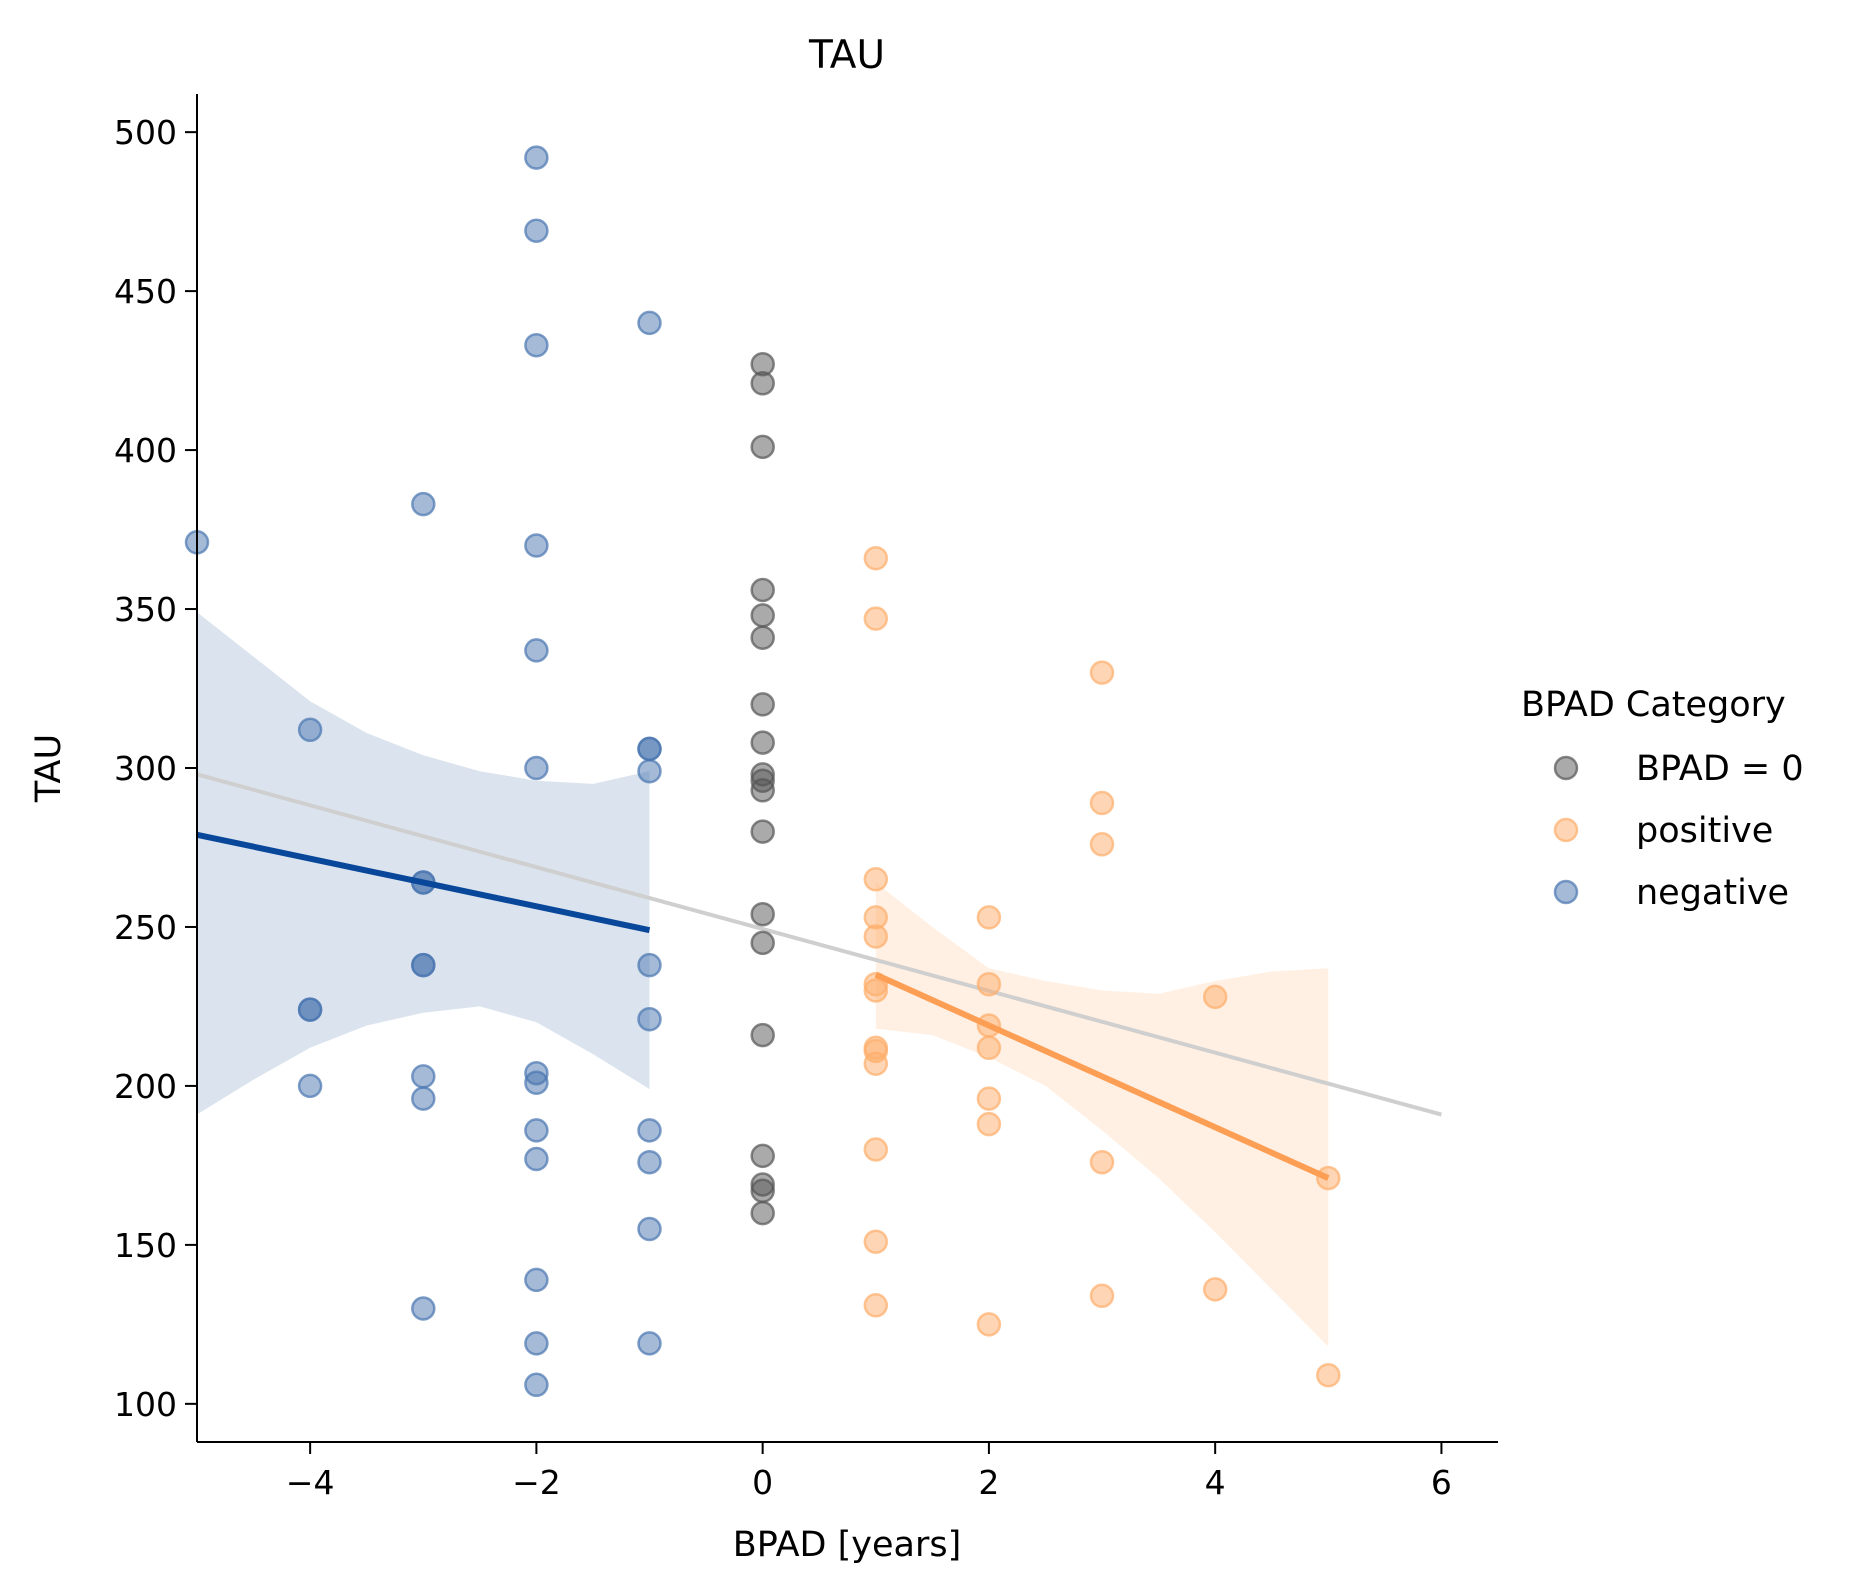  I want to click on x-tick-label: 0, so click(762, 1482).